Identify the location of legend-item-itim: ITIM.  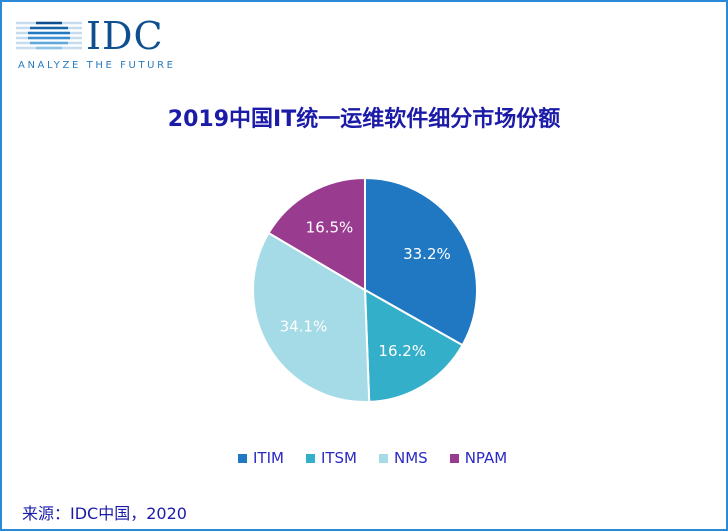
(261, 458).